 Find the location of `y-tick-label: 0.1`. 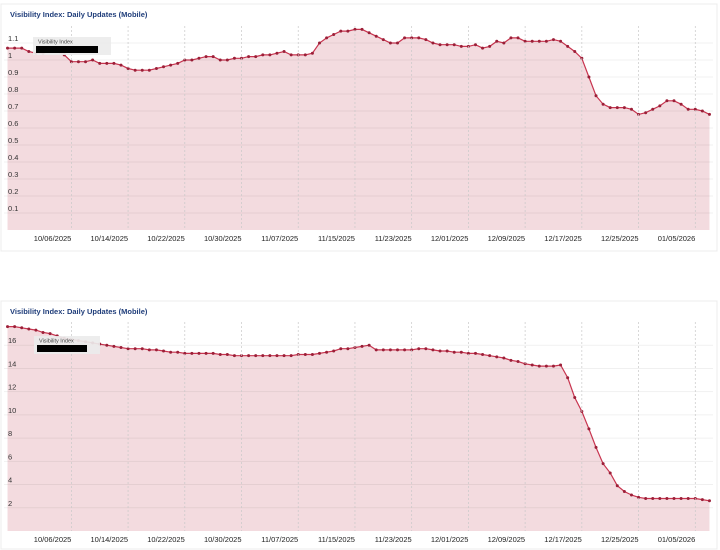

y-tick-label: 0.1 is located at coordinates (13, 208).